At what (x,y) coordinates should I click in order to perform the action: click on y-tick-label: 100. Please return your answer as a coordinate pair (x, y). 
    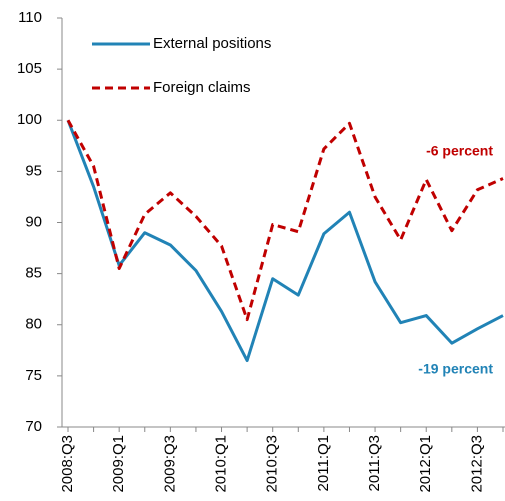
    Looking at the image, I should click on (29, 119).